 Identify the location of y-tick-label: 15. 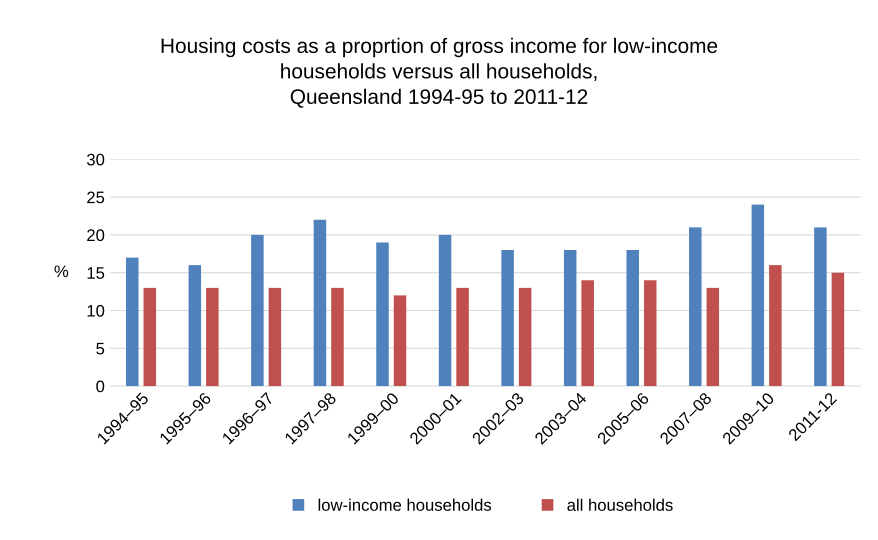
(96, 273).